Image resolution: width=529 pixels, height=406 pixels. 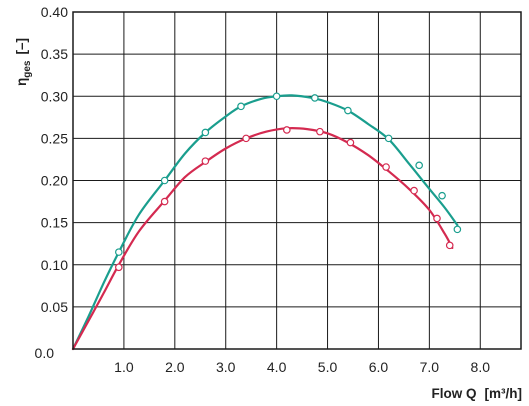 What do you see at coordinates (454, 393) in the screenshot?
I see `x-axis-title-main: Flow Q` at bounding box center [454, 393].